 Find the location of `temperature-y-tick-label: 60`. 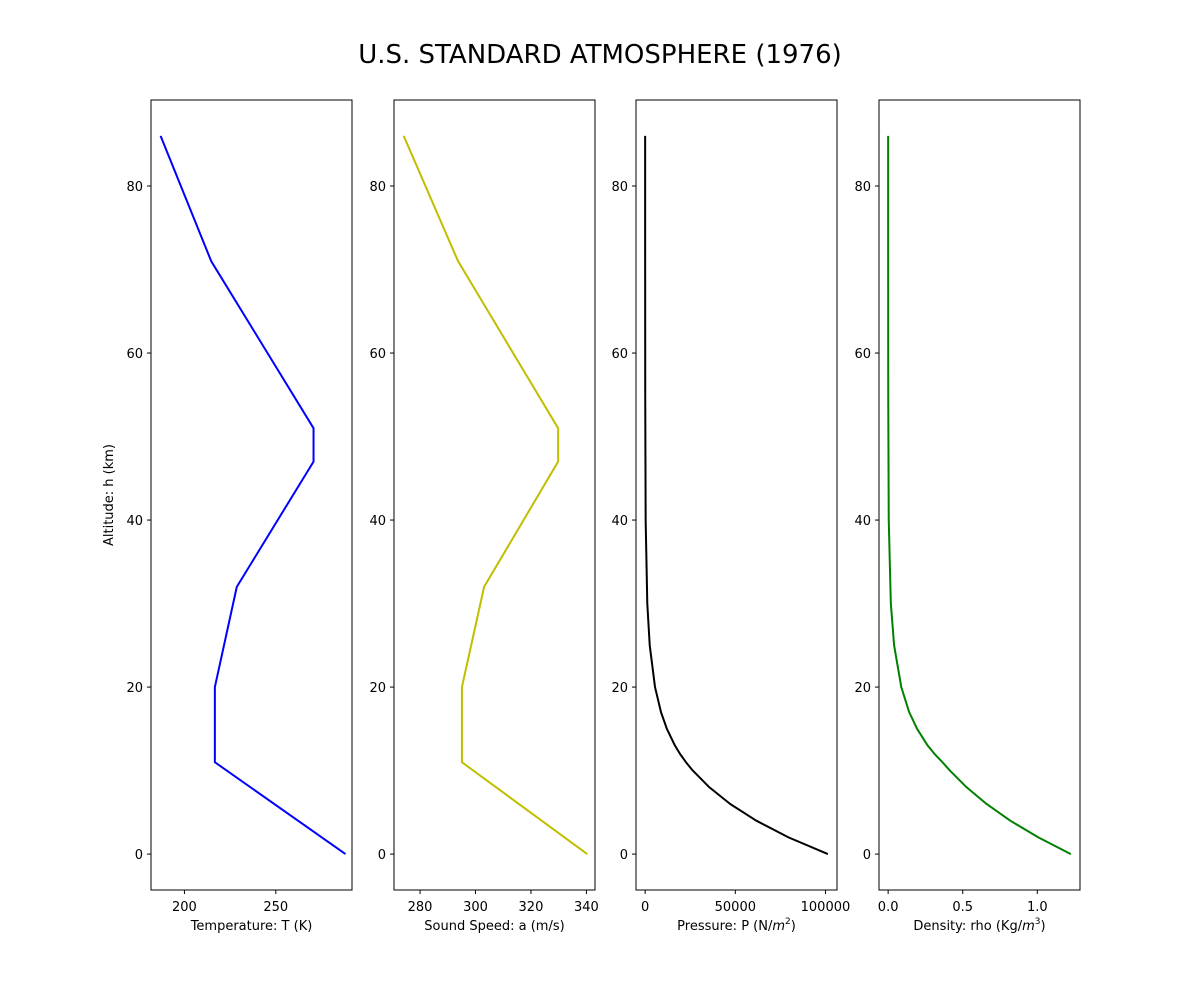

temperature-y-tick-label: 60 is located at coordinates (134, 354).